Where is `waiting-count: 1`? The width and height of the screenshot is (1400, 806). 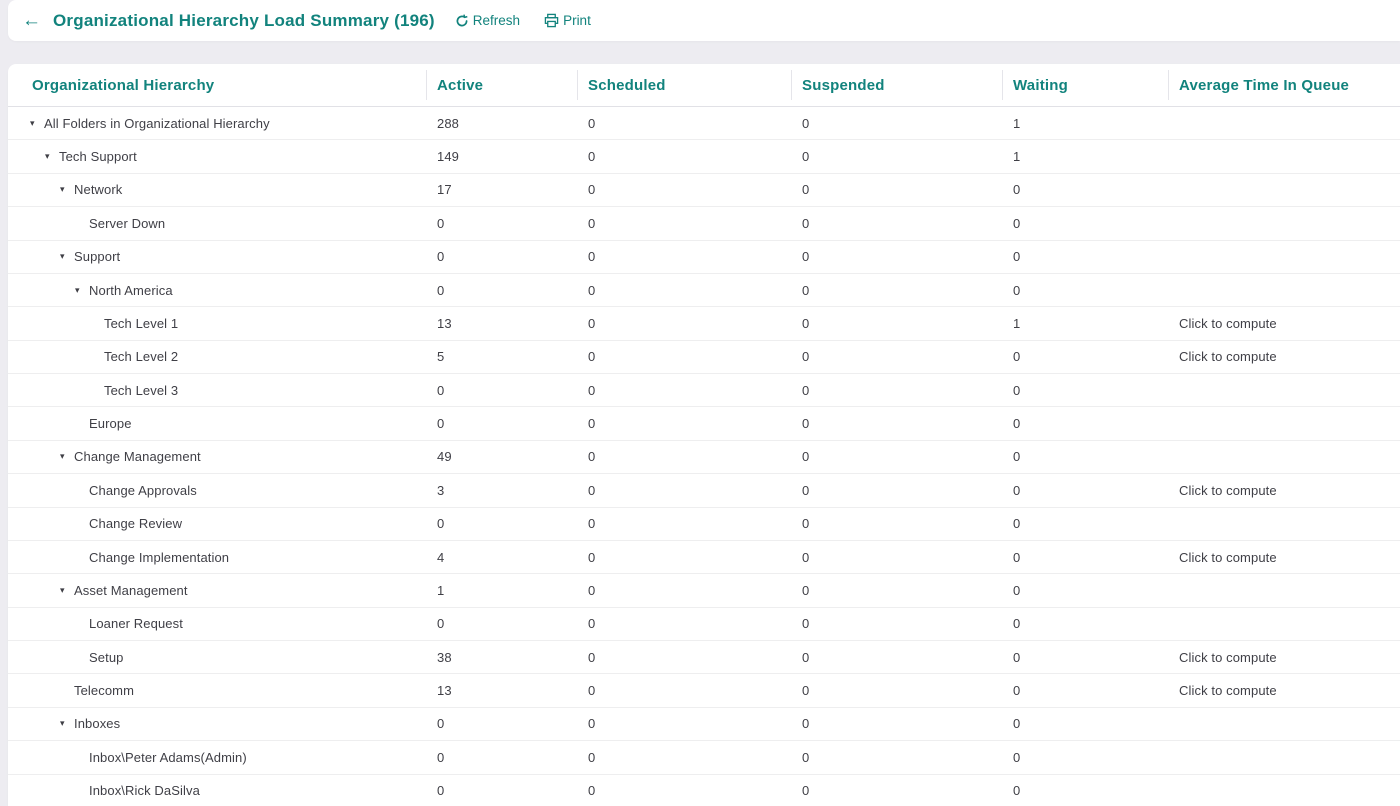
waiting-count: 1 is located at coordinates (1017, 123).